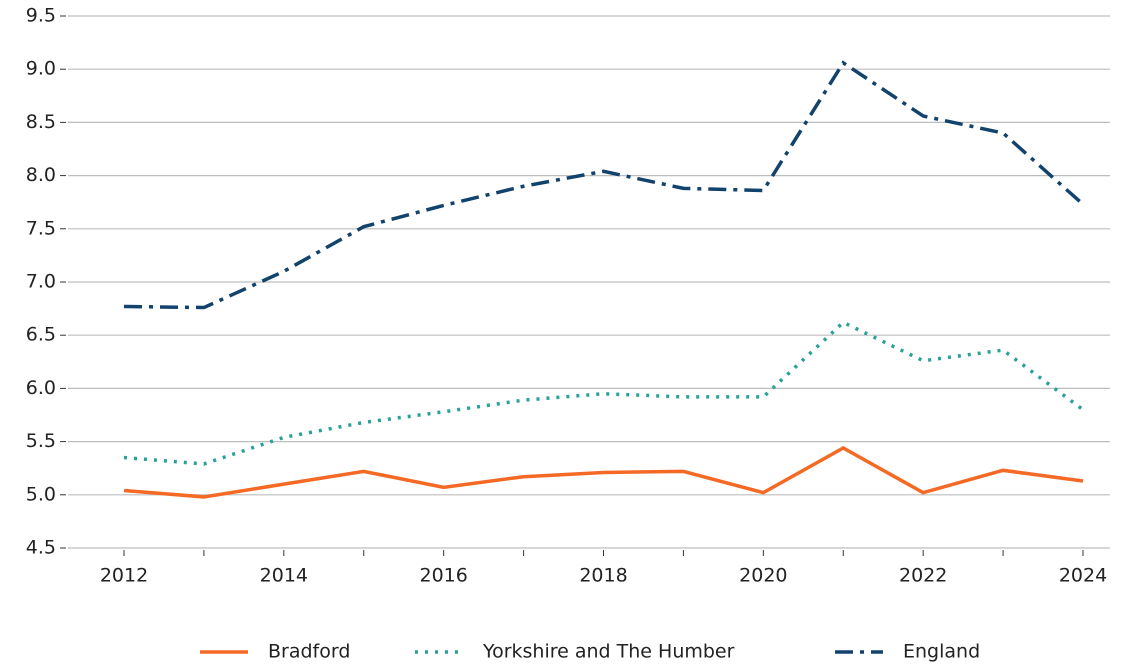 This screenshot has width=1140, height=671. I want to click on y-tick-label: 7.5, so click(41, 228).